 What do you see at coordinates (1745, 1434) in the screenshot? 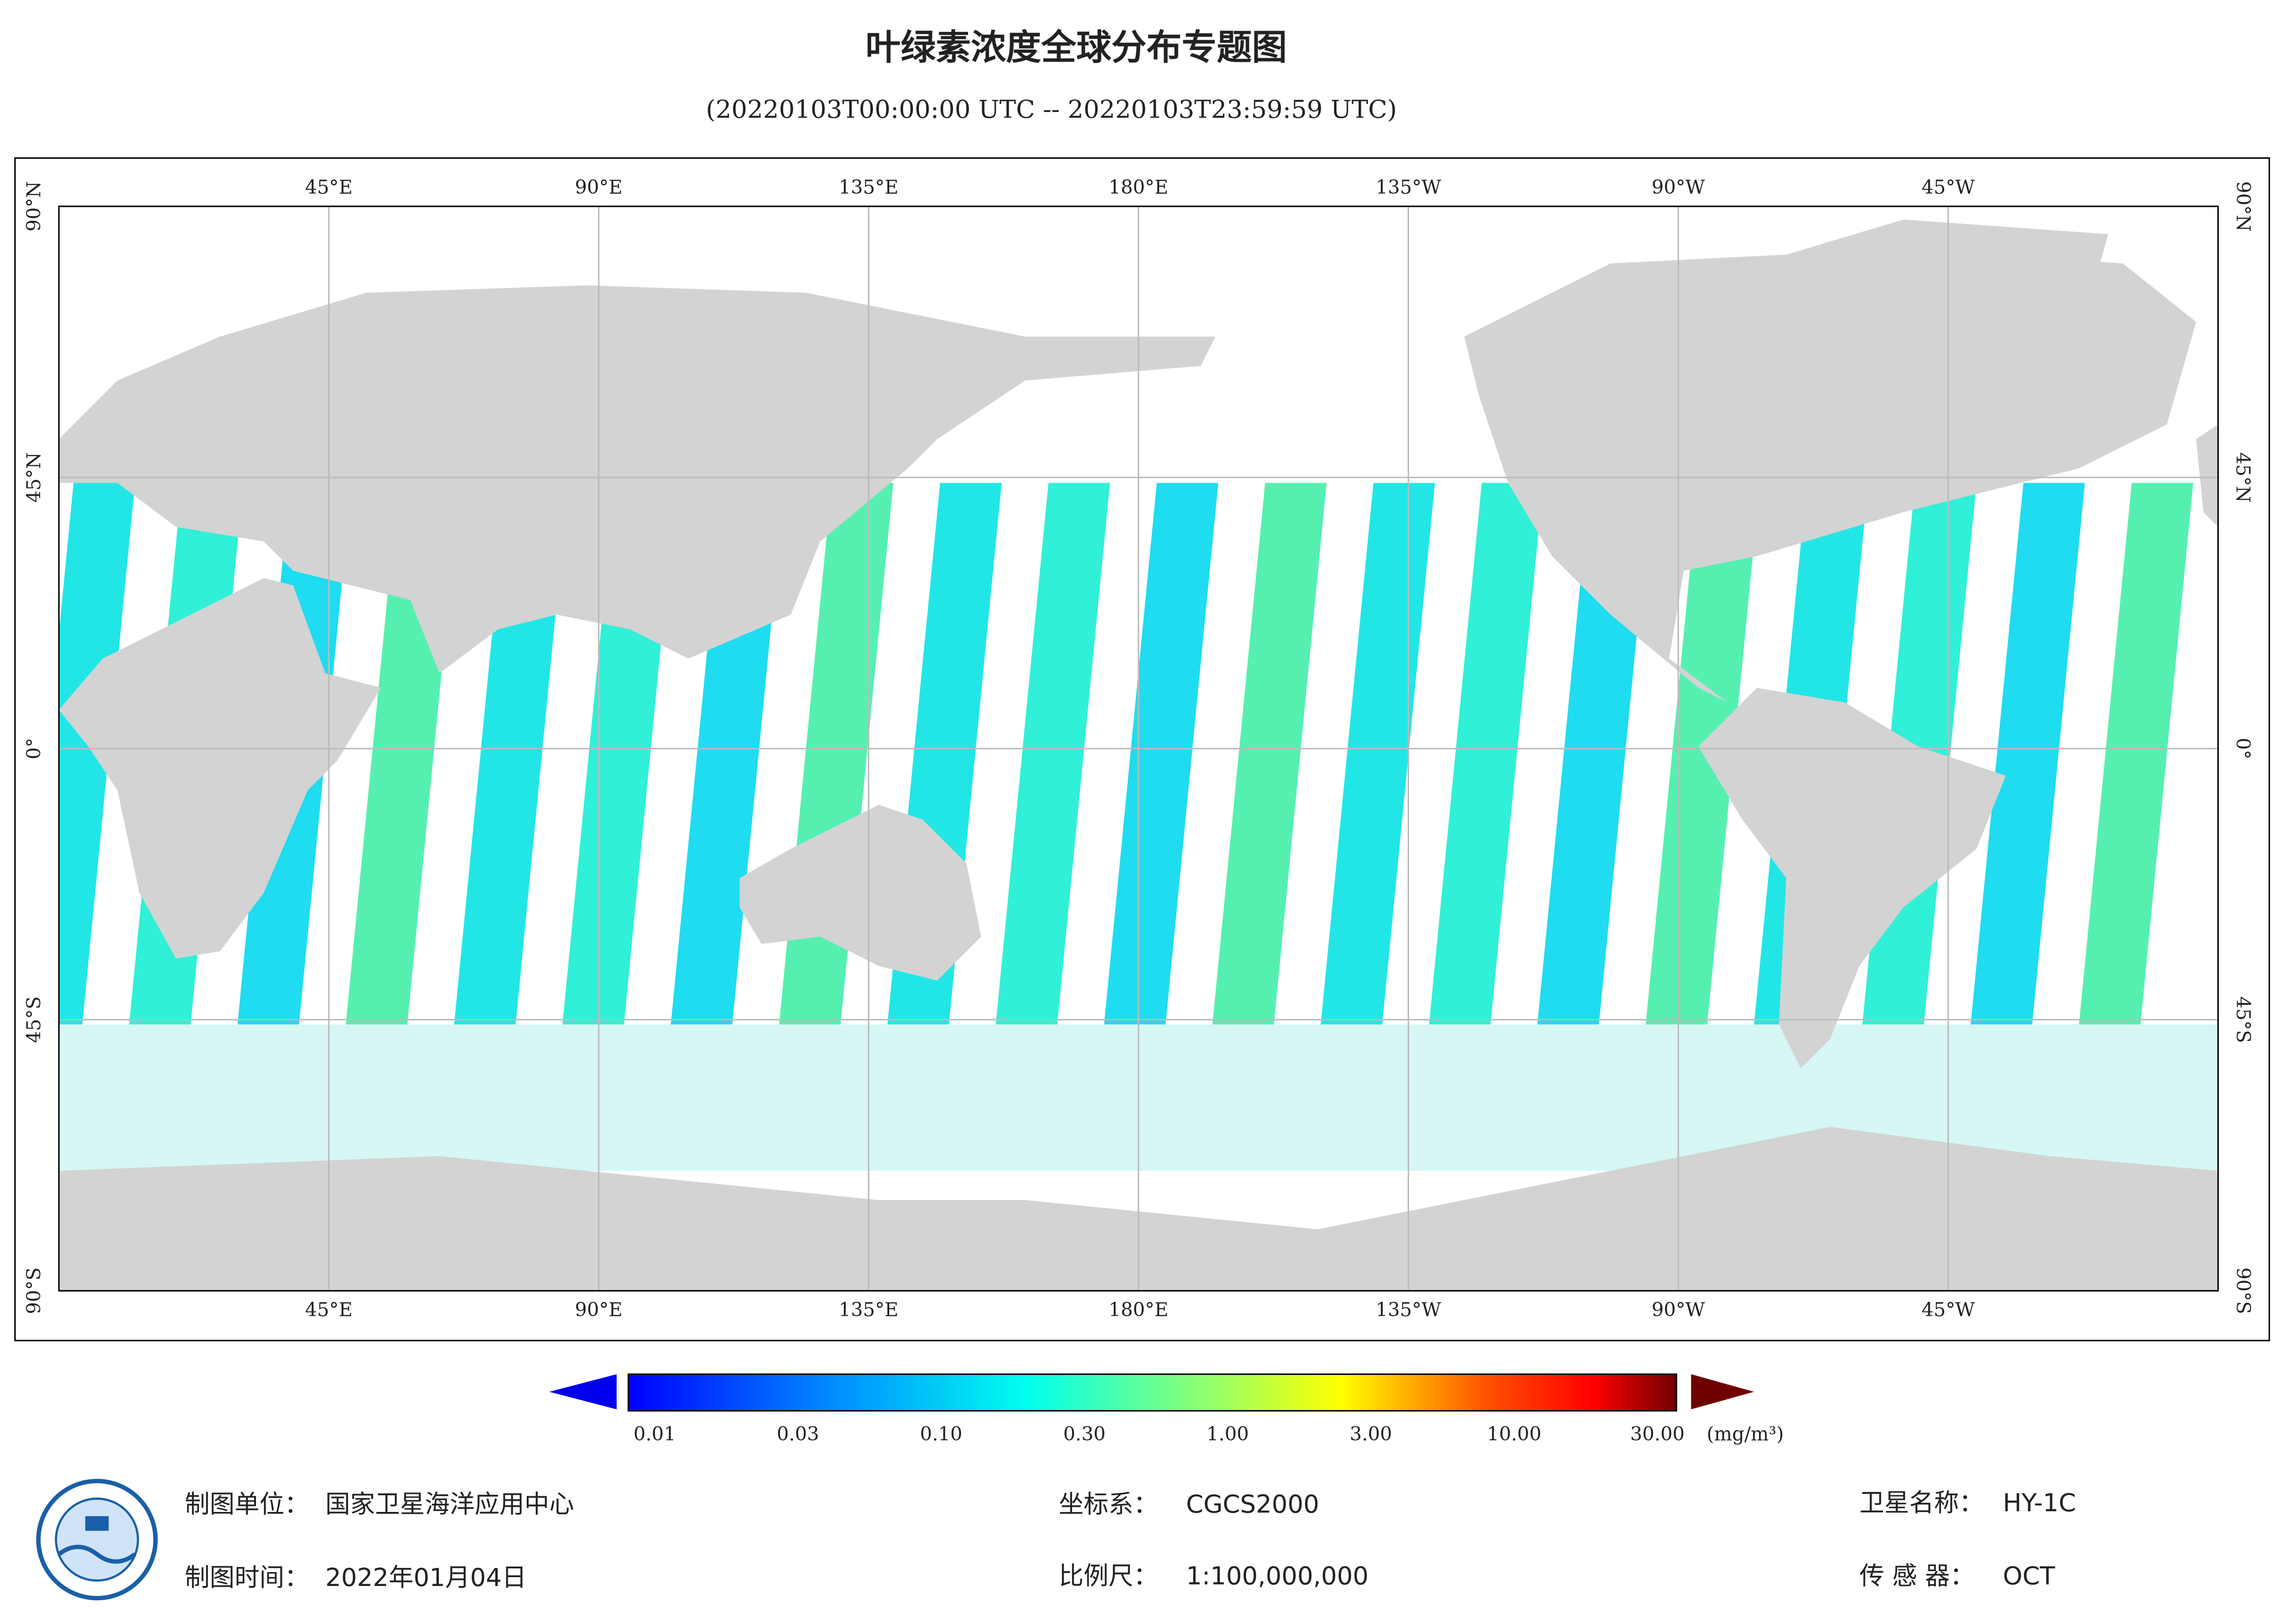
I see `colorbar-unit: (mg/m³)` at bounding box center [1745, 1434].